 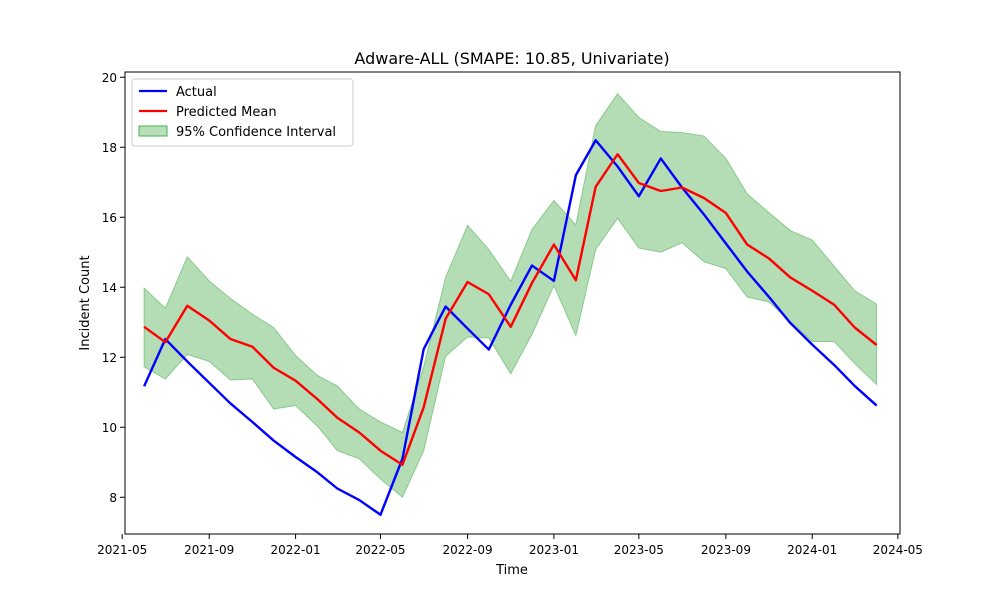 I want to click on legend-box, so click(x=242, y=112).